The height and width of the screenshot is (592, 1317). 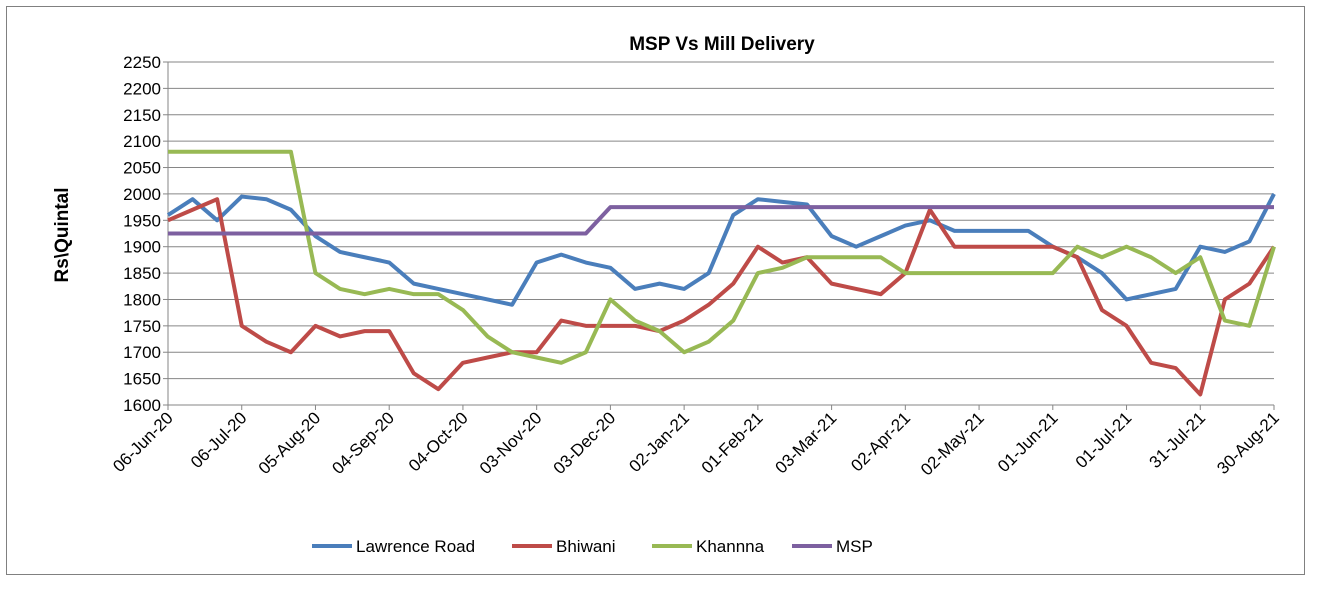 I want to click on y-tick-label: 1650, so click(x=142, y=379).